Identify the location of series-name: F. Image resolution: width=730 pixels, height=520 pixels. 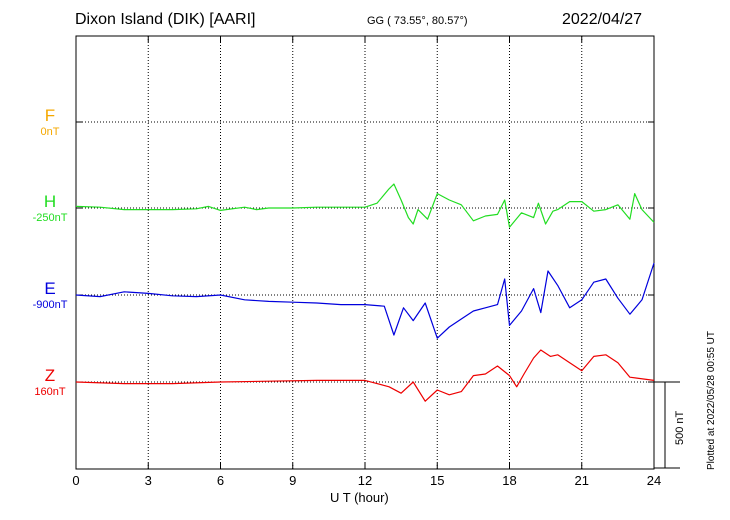
(50, 115).